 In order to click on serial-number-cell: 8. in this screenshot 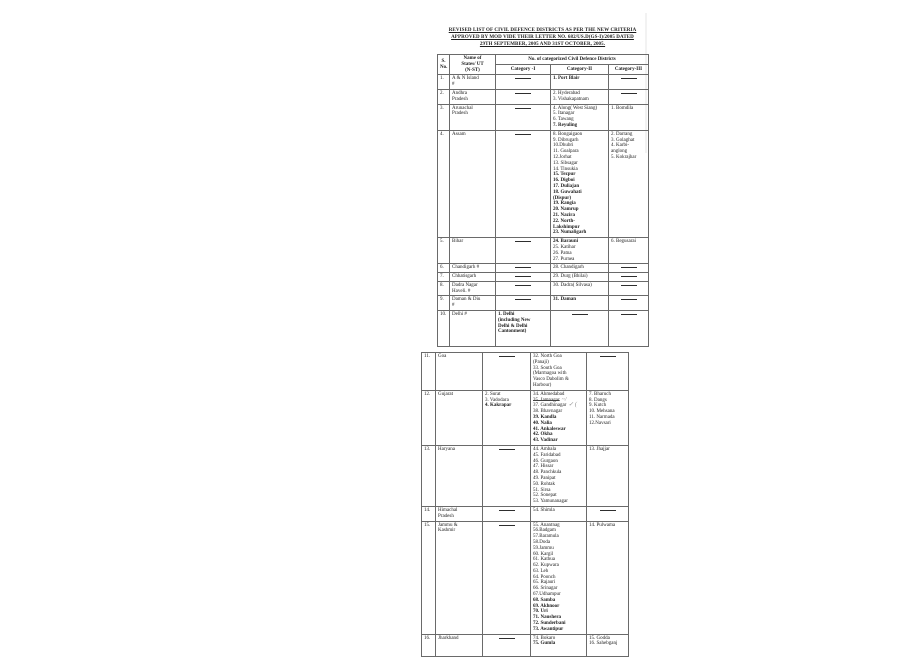, I will do `click(443, 288)`.